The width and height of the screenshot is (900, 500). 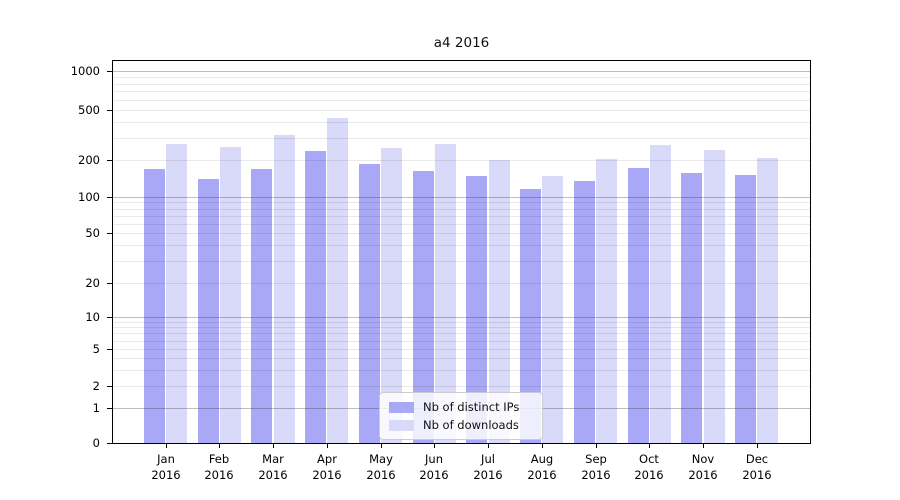 I want to click on x-tick-mark-may, so click(x=381, y=445).